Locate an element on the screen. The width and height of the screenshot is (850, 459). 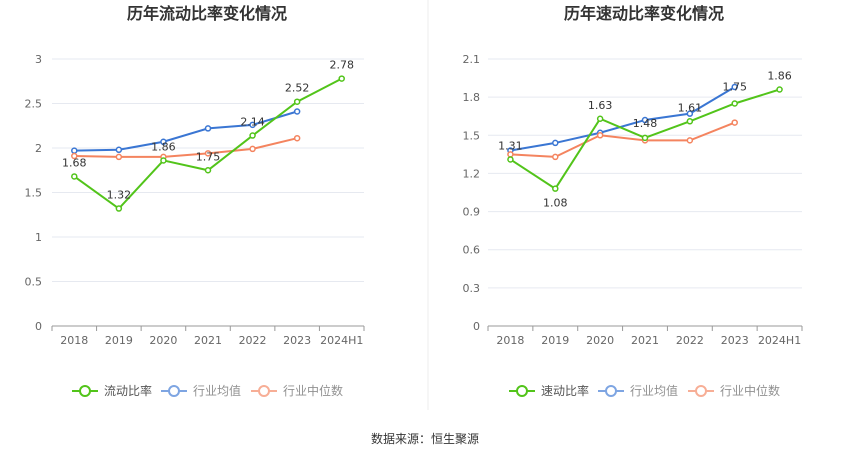
y-tick-label: 1.8 is located at coordinates (472, 97).